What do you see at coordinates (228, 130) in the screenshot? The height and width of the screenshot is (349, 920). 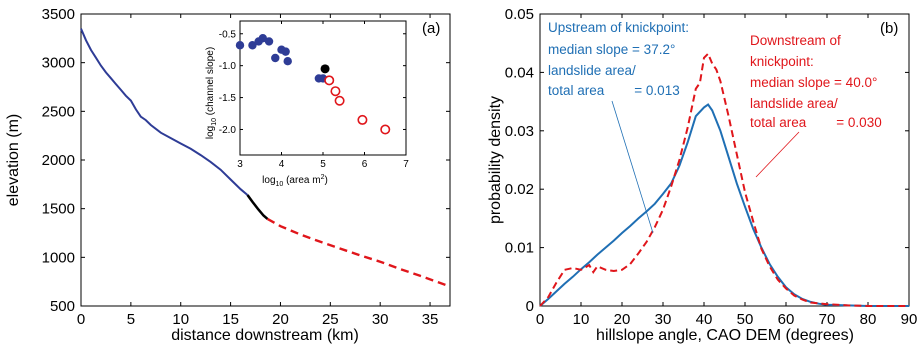 I see `inset-y-tick-label: -2.0` at bounding box center [228, 130].